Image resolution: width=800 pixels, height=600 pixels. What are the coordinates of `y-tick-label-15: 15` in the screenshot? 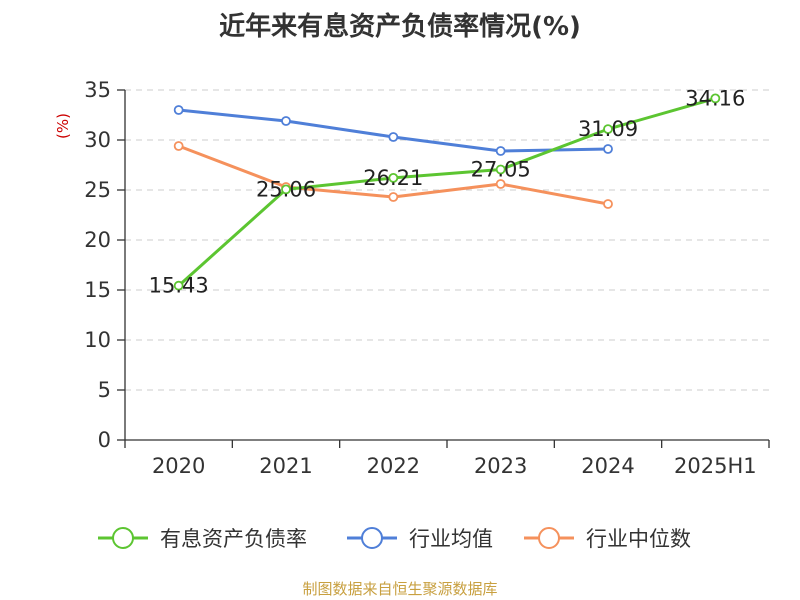 It's located at (97, 290).